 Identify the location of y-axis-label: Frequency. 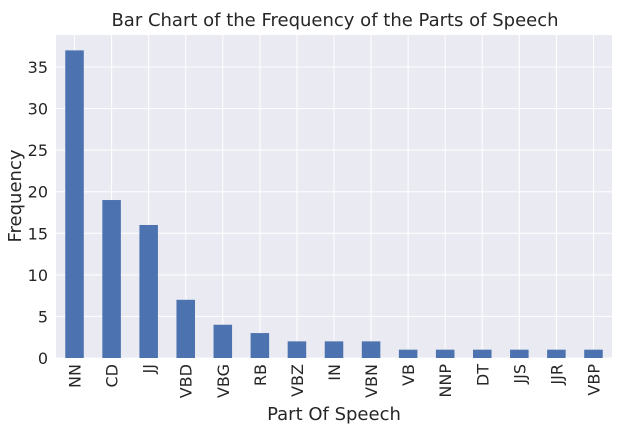
(15, 195).